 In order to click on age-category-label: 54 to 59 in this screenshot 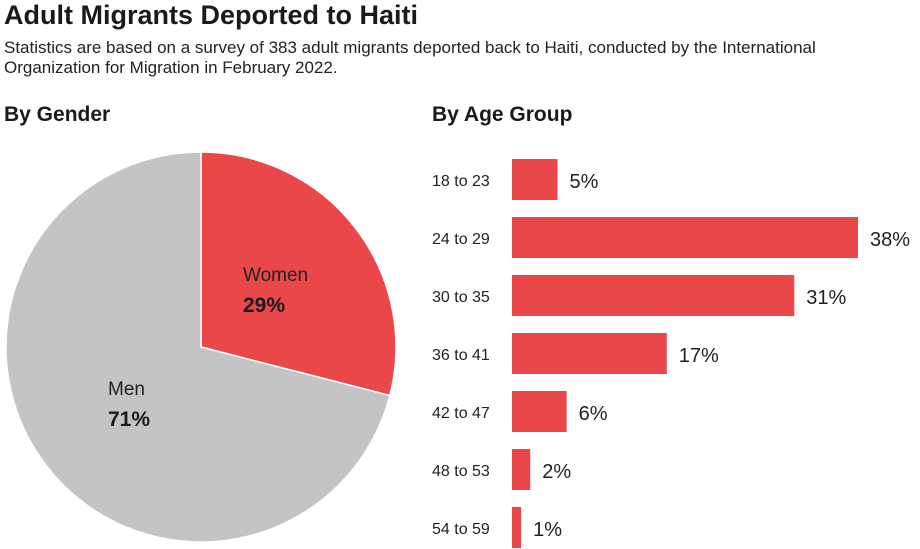, I will do `click(461, 529)`.